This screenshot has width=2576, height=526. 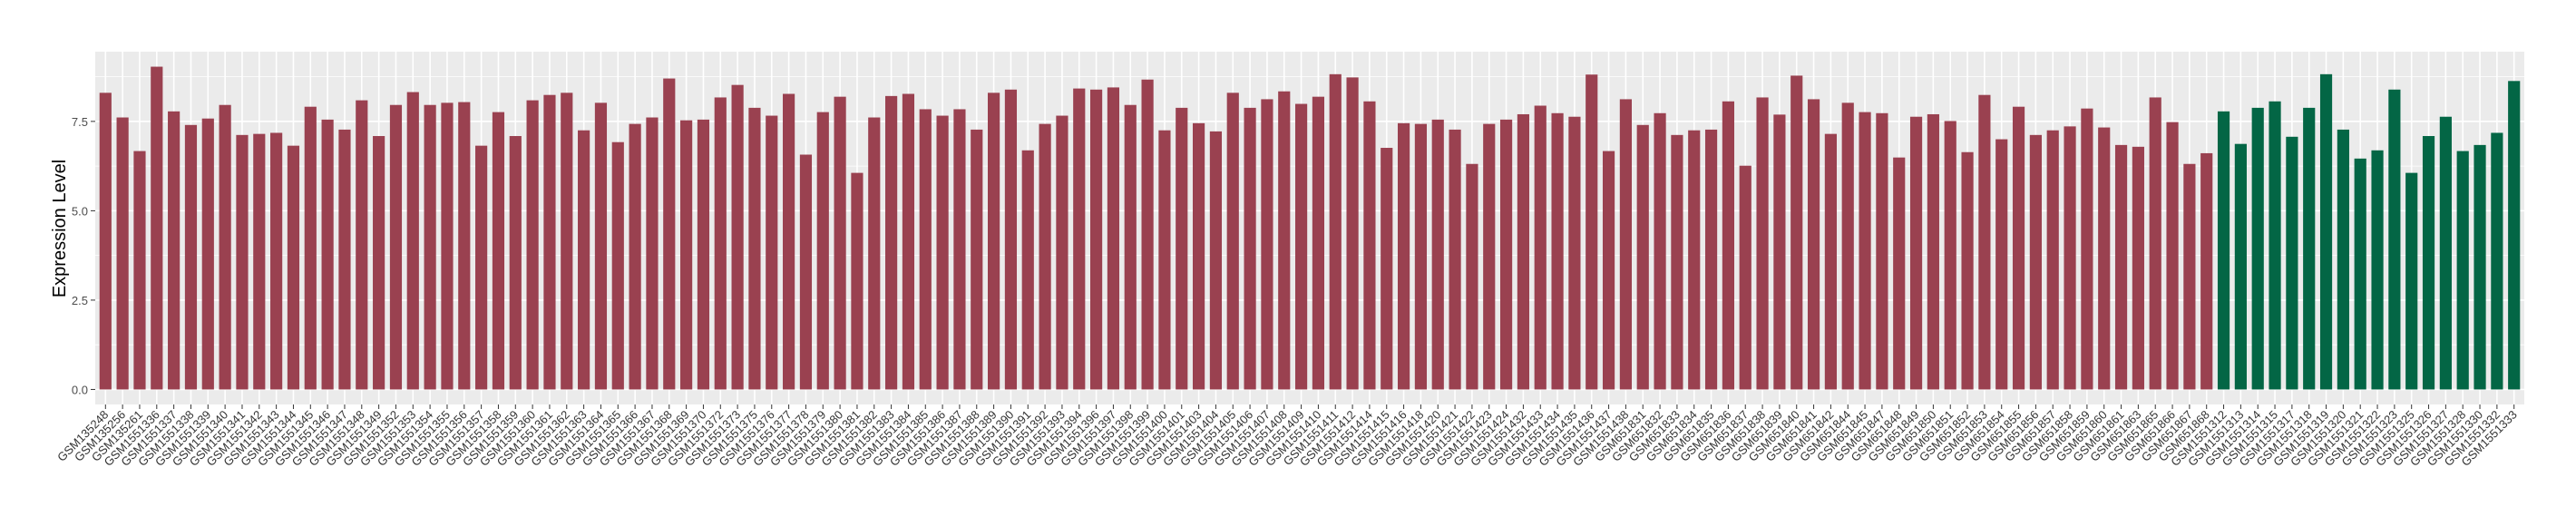 What do you see at coordinates (80, 390) in the screenshot?
I see `y-tick-label: 0.0` at bounding box center [80, 390].